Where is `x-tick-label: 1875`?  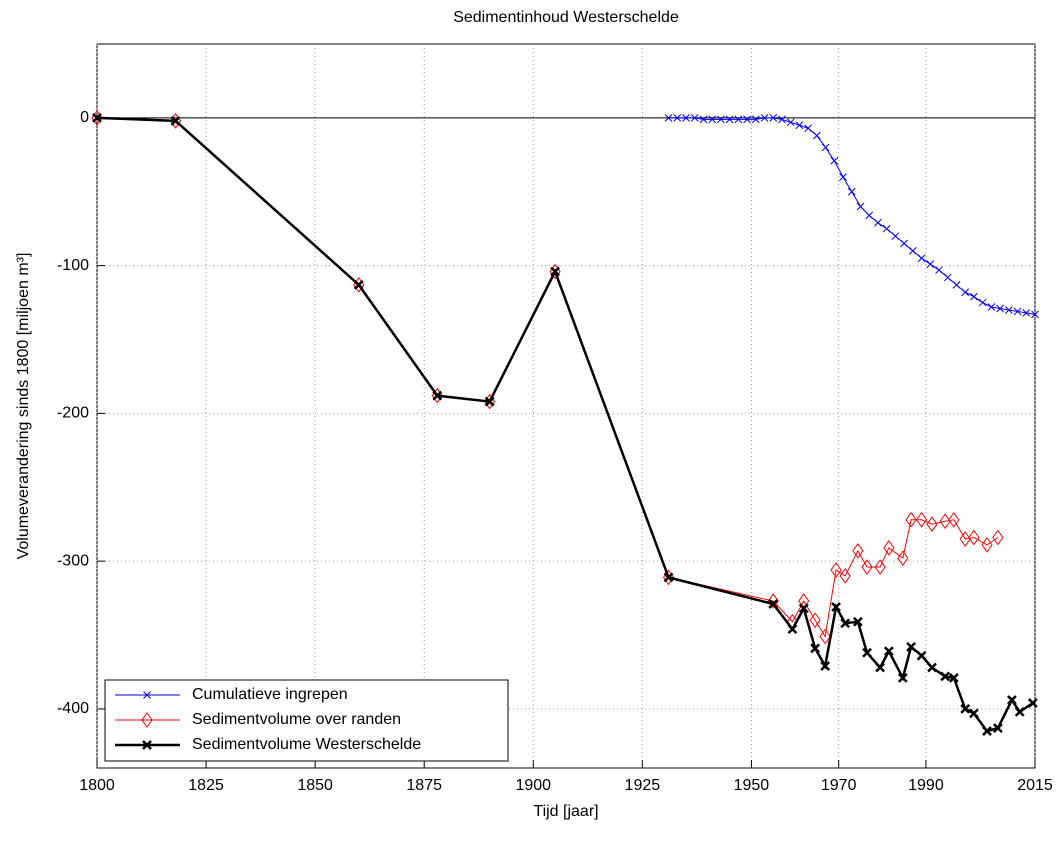 x-tick-label: 1875 is located at coordinates (424, 785).